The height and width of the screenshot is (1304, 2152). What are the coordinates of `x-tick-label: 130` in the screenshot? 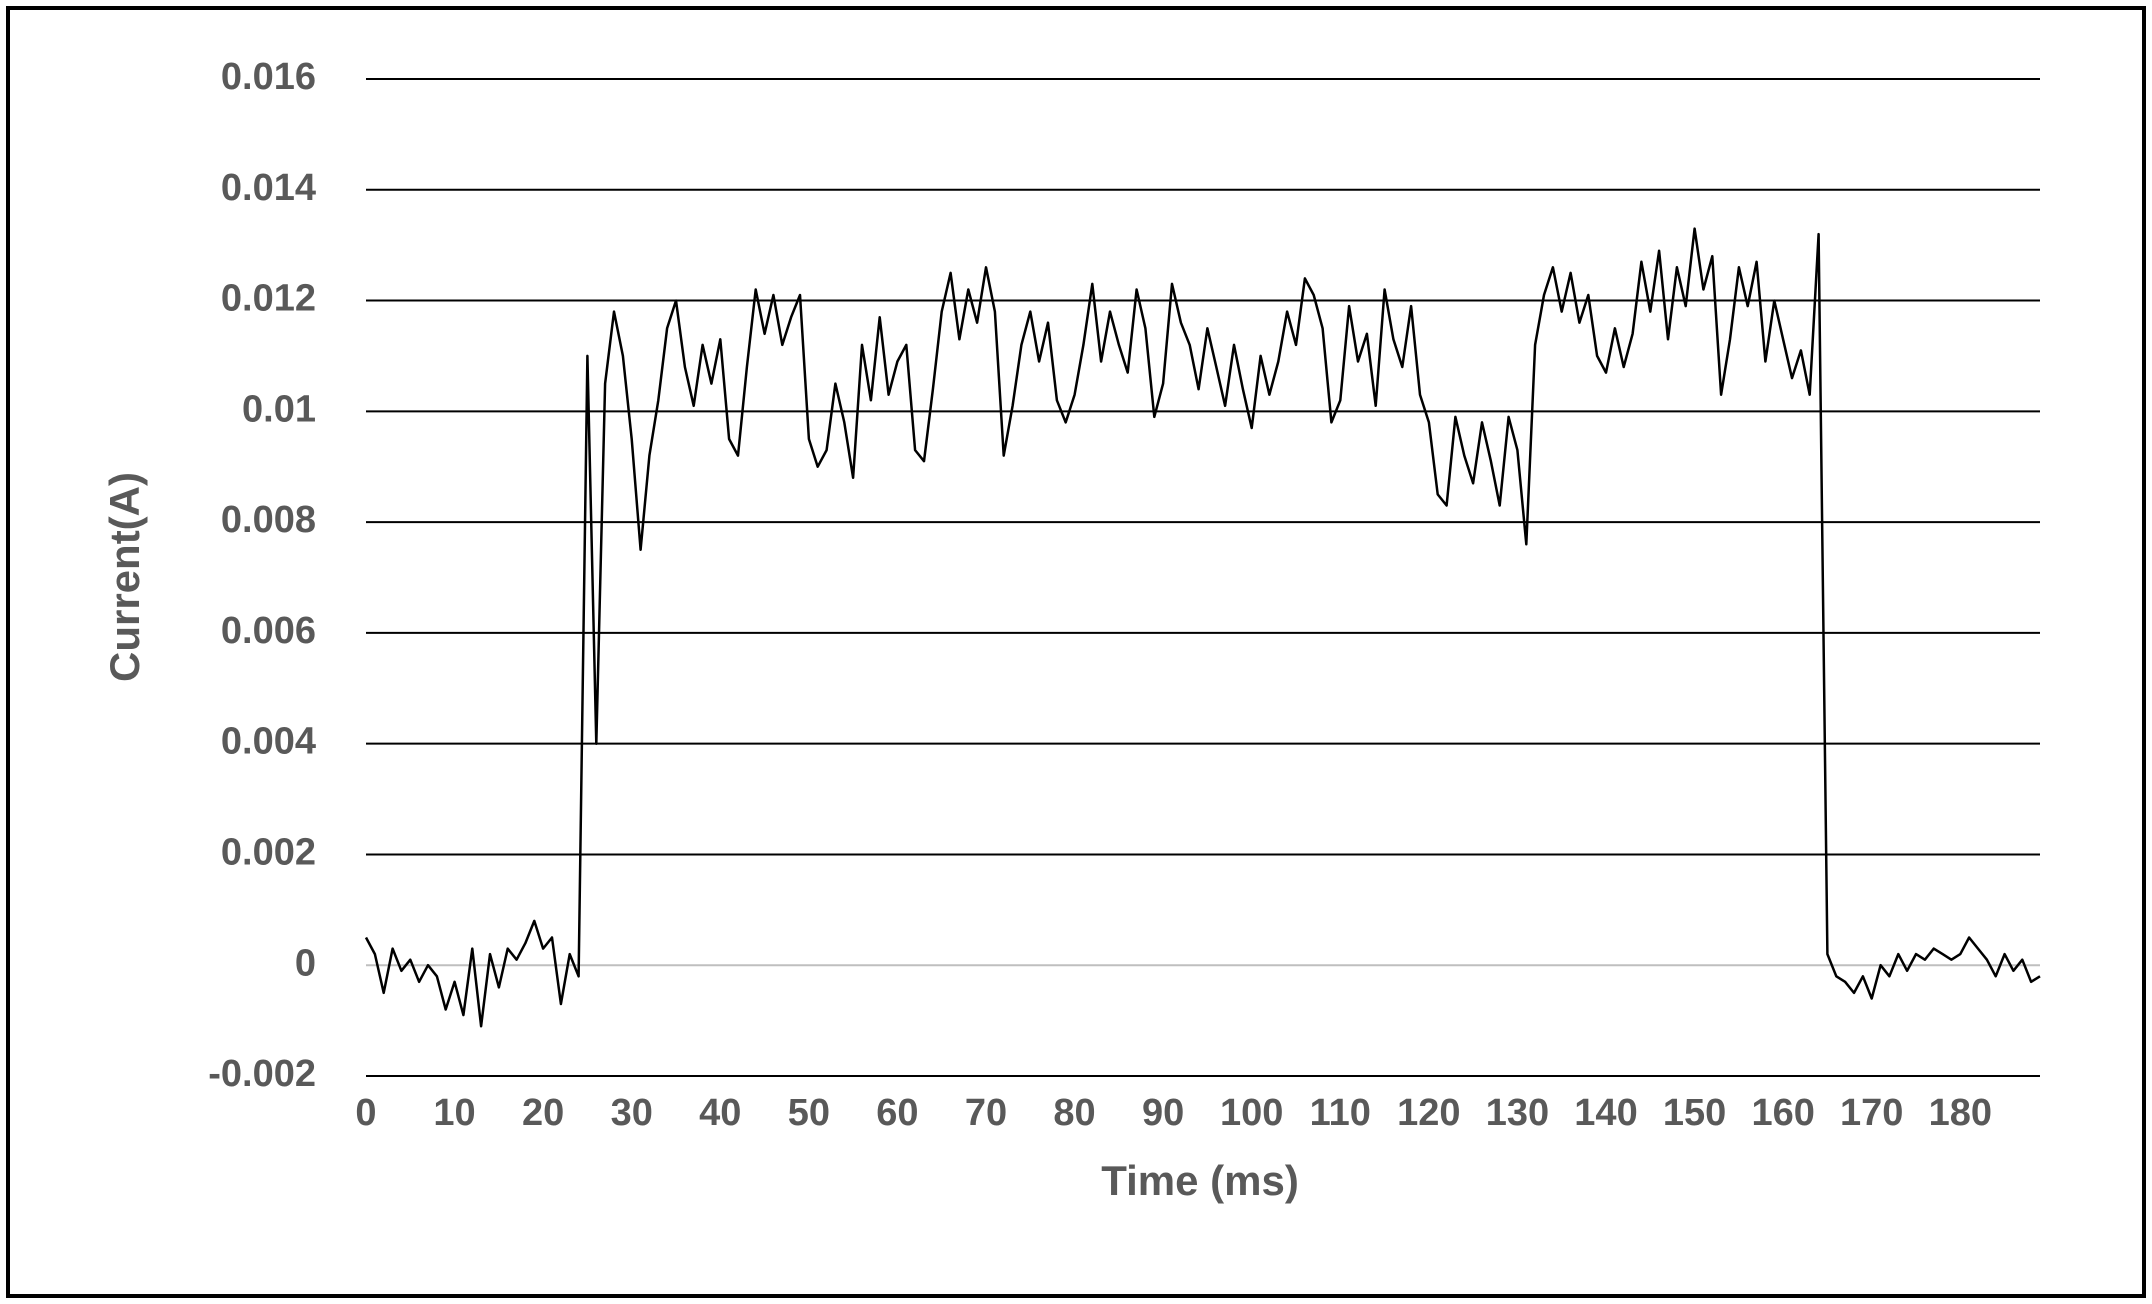 It's located at (1517, 1113).